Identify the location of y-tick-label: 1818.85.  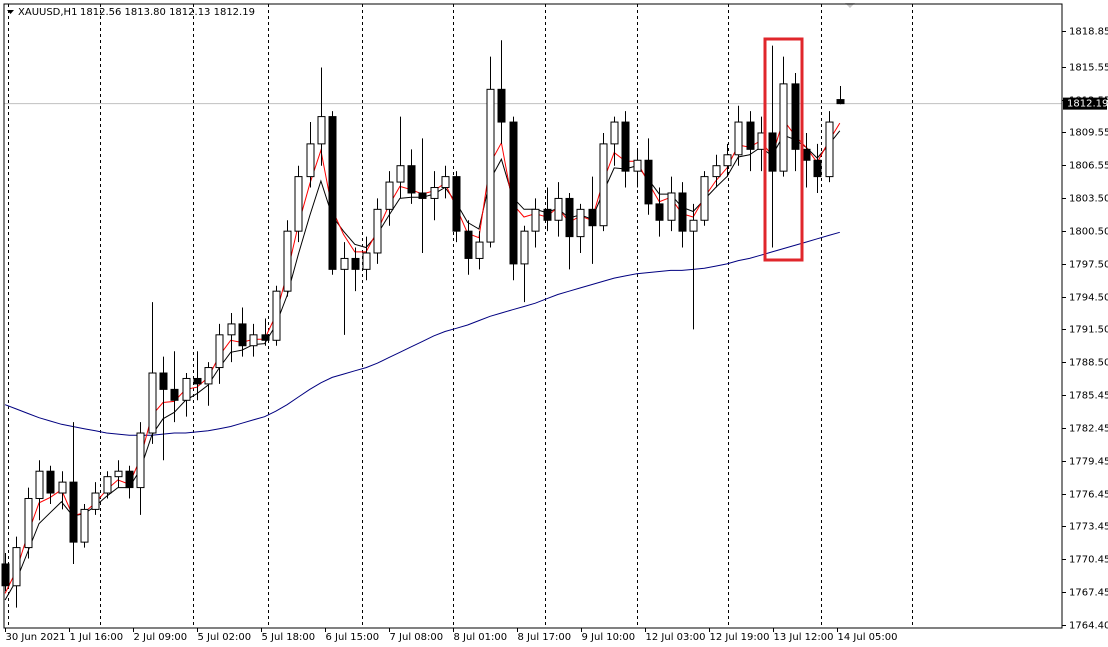
(1088, 32).